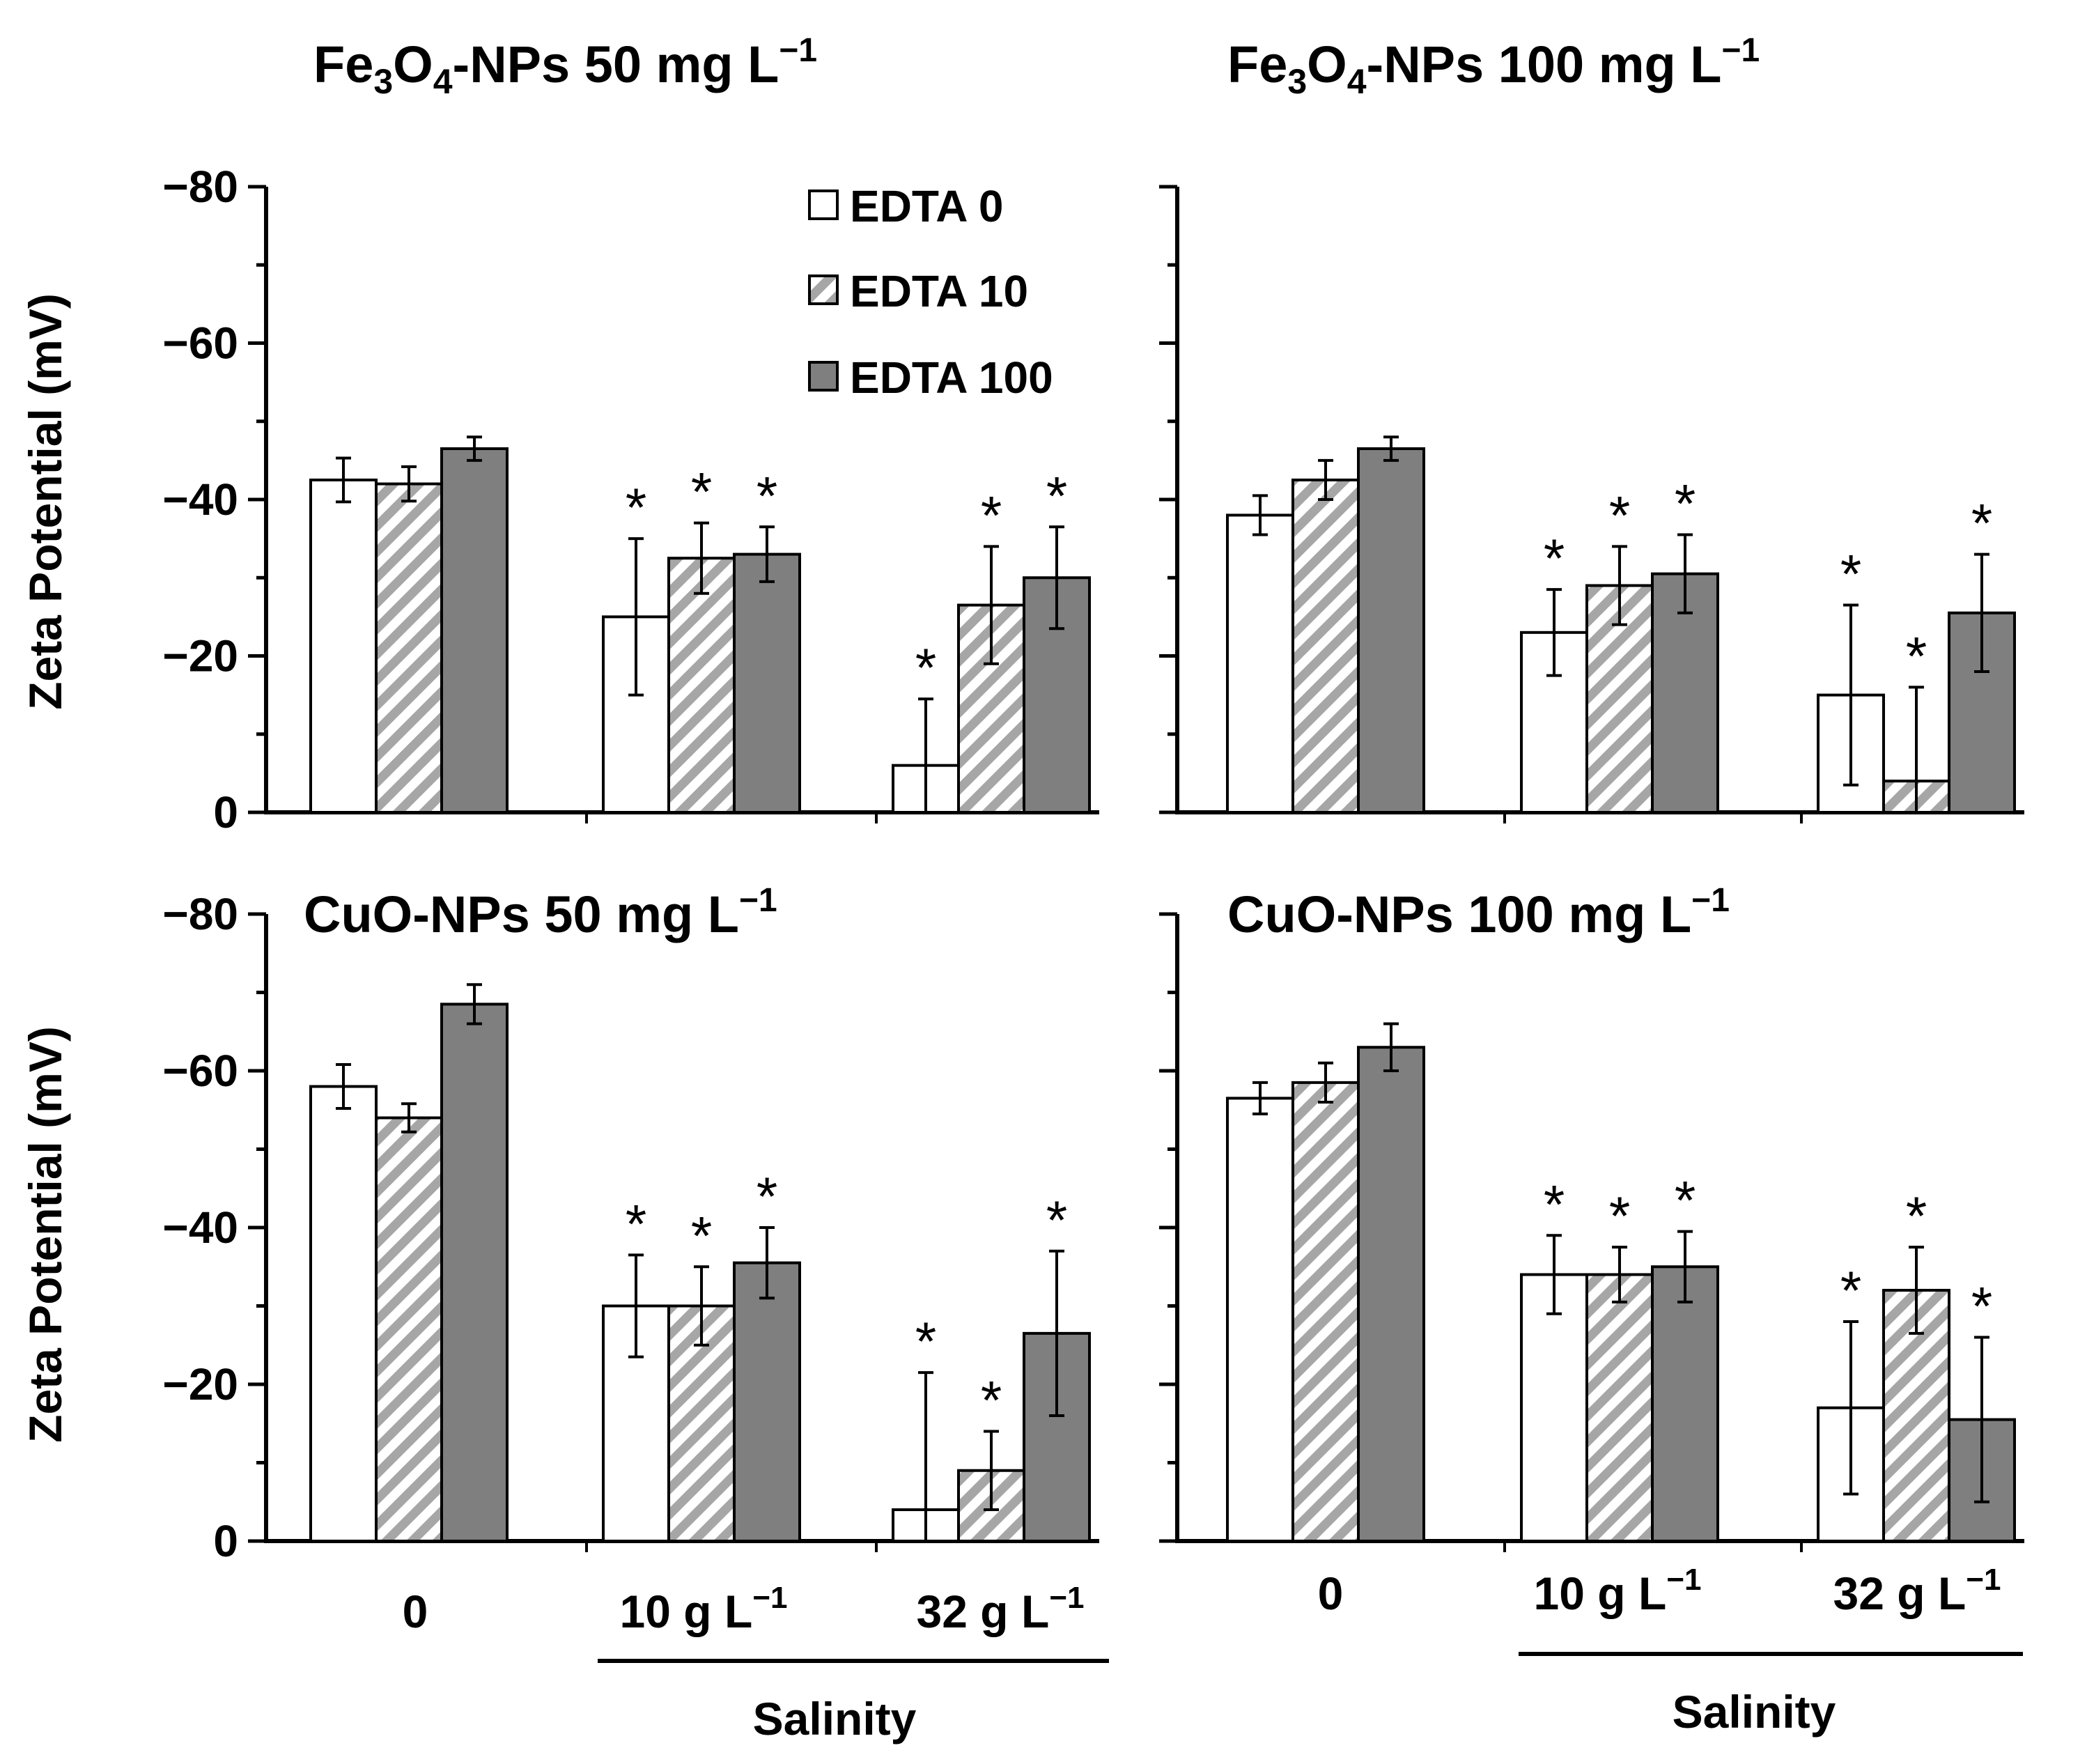 The image size is (2087, 1764). I want to click on xcat-left-32-sup: −1, so click(1066, 1598).